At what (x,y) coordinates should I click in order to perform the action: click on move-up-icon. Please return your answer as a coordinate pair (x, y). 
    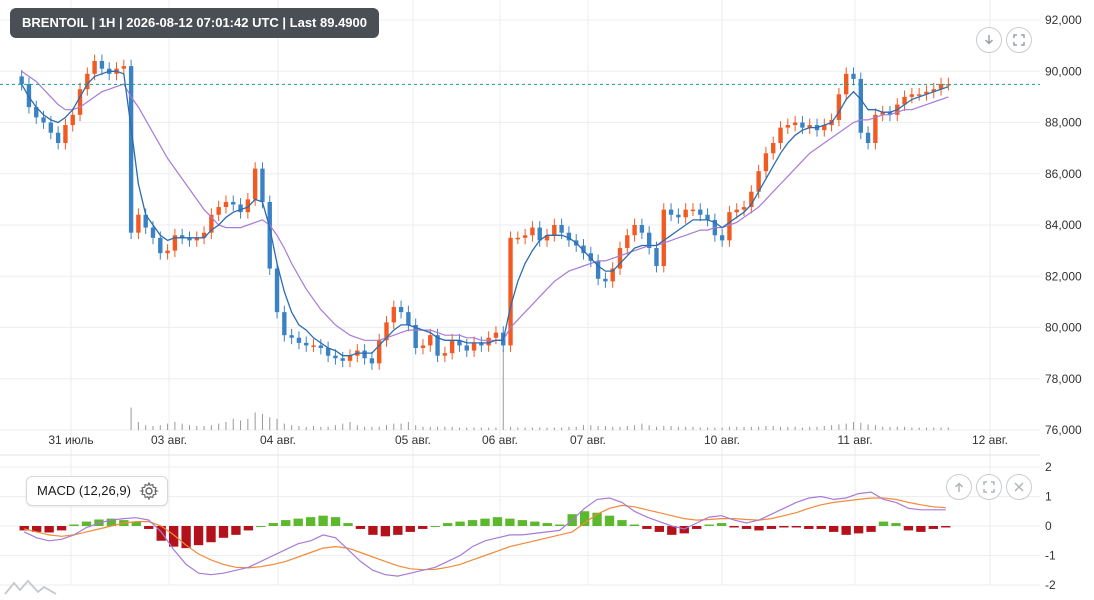
    Looking at the image, I should click on (959, 487).